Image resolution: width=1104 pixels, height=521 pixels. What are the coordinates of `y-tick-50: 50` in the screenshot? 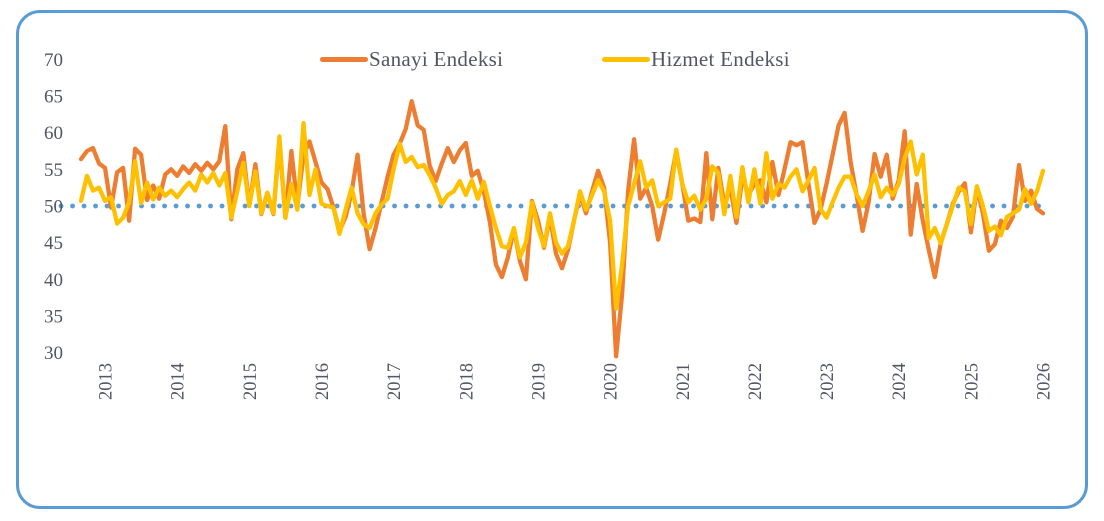 It's located at (53, 207).